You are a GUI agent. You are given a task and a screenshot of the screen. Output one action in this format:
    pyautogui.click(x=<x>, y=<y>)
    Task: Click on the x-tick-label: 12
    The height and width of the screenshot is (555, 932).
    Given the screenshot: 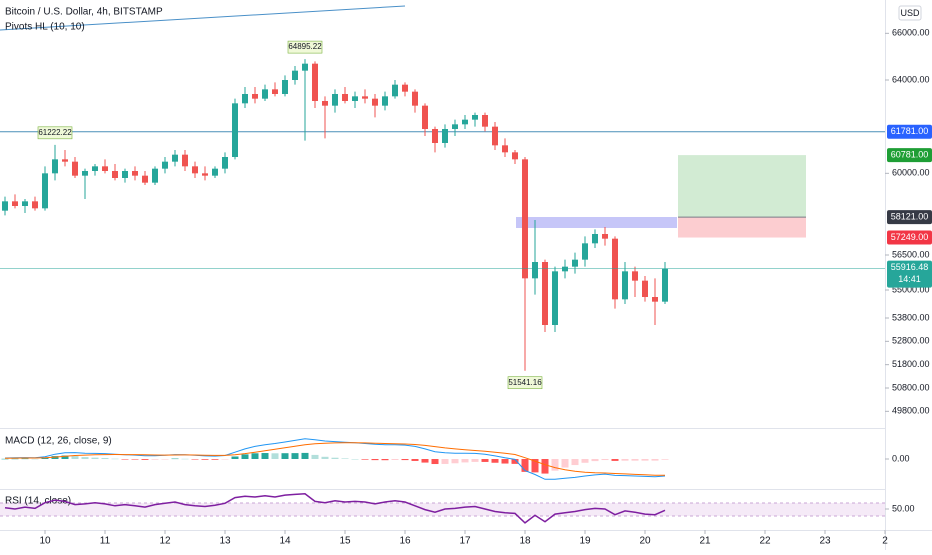 What is the action you would take?
    pyautogui.click(x=165, y=541)
    